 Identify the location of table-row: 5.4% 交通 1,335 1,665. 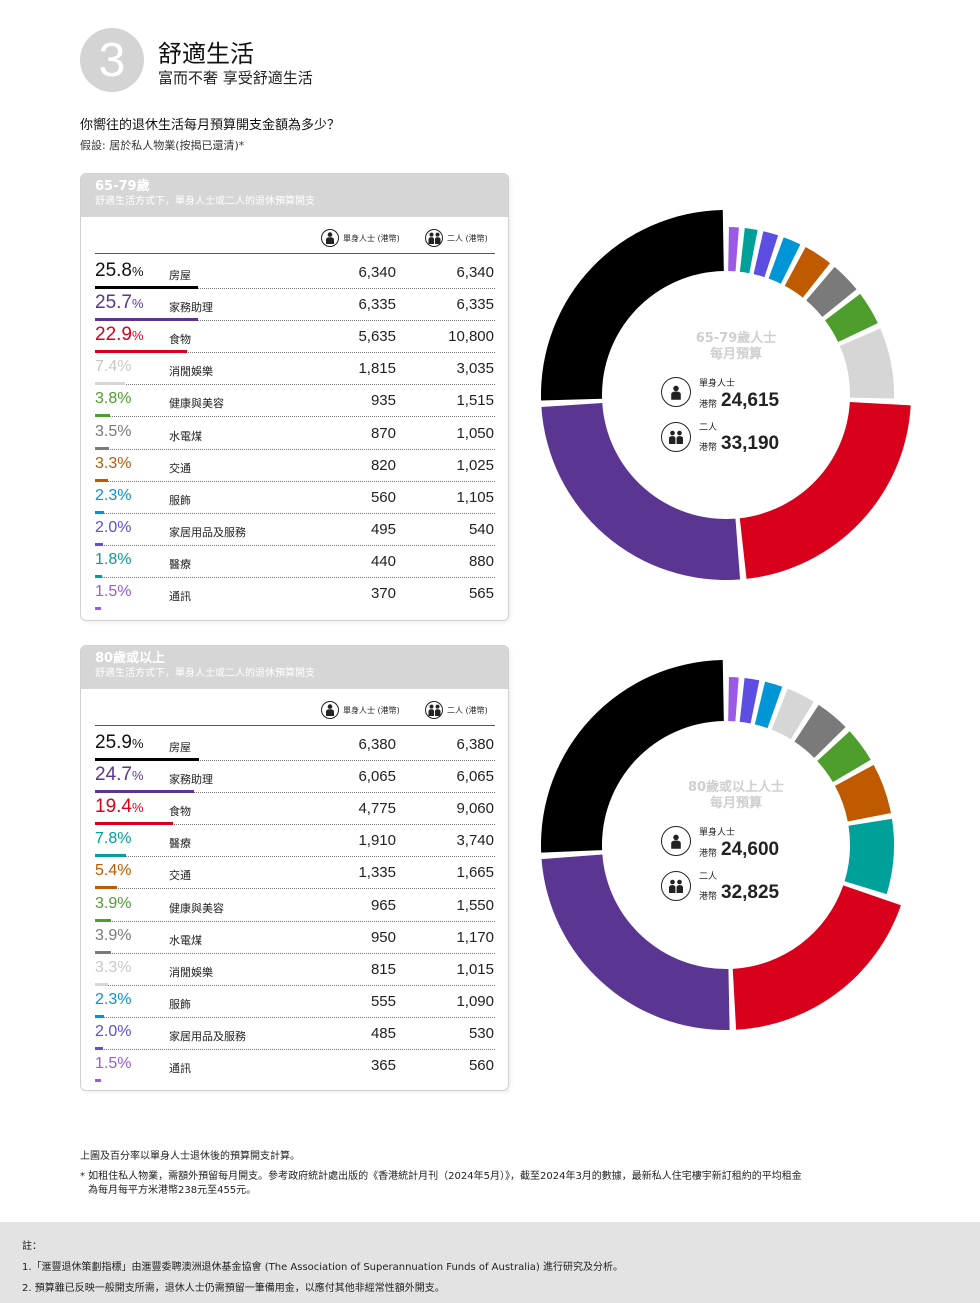
(295, 873).